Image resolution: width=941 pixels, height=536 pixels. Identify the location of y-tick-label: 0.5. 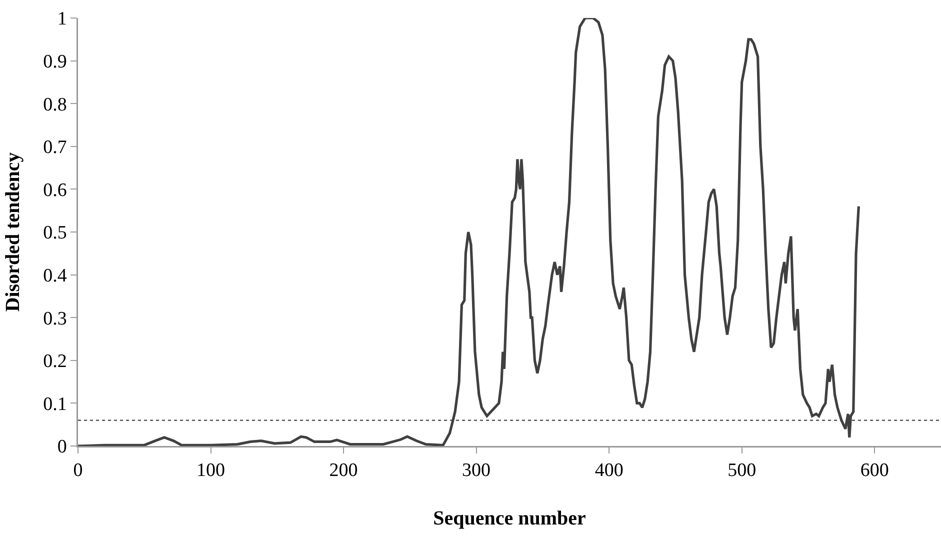
(55, 233).